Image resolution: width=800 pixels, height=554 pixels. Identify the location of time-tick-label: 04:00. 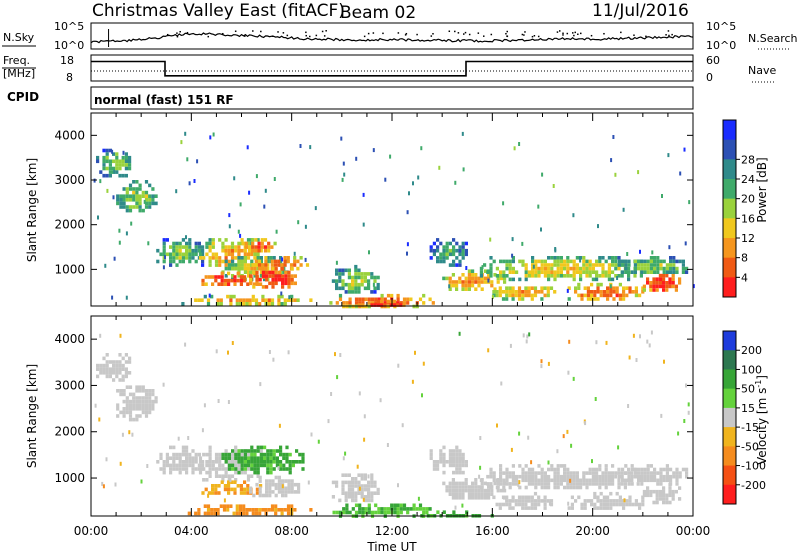
(191, 531).